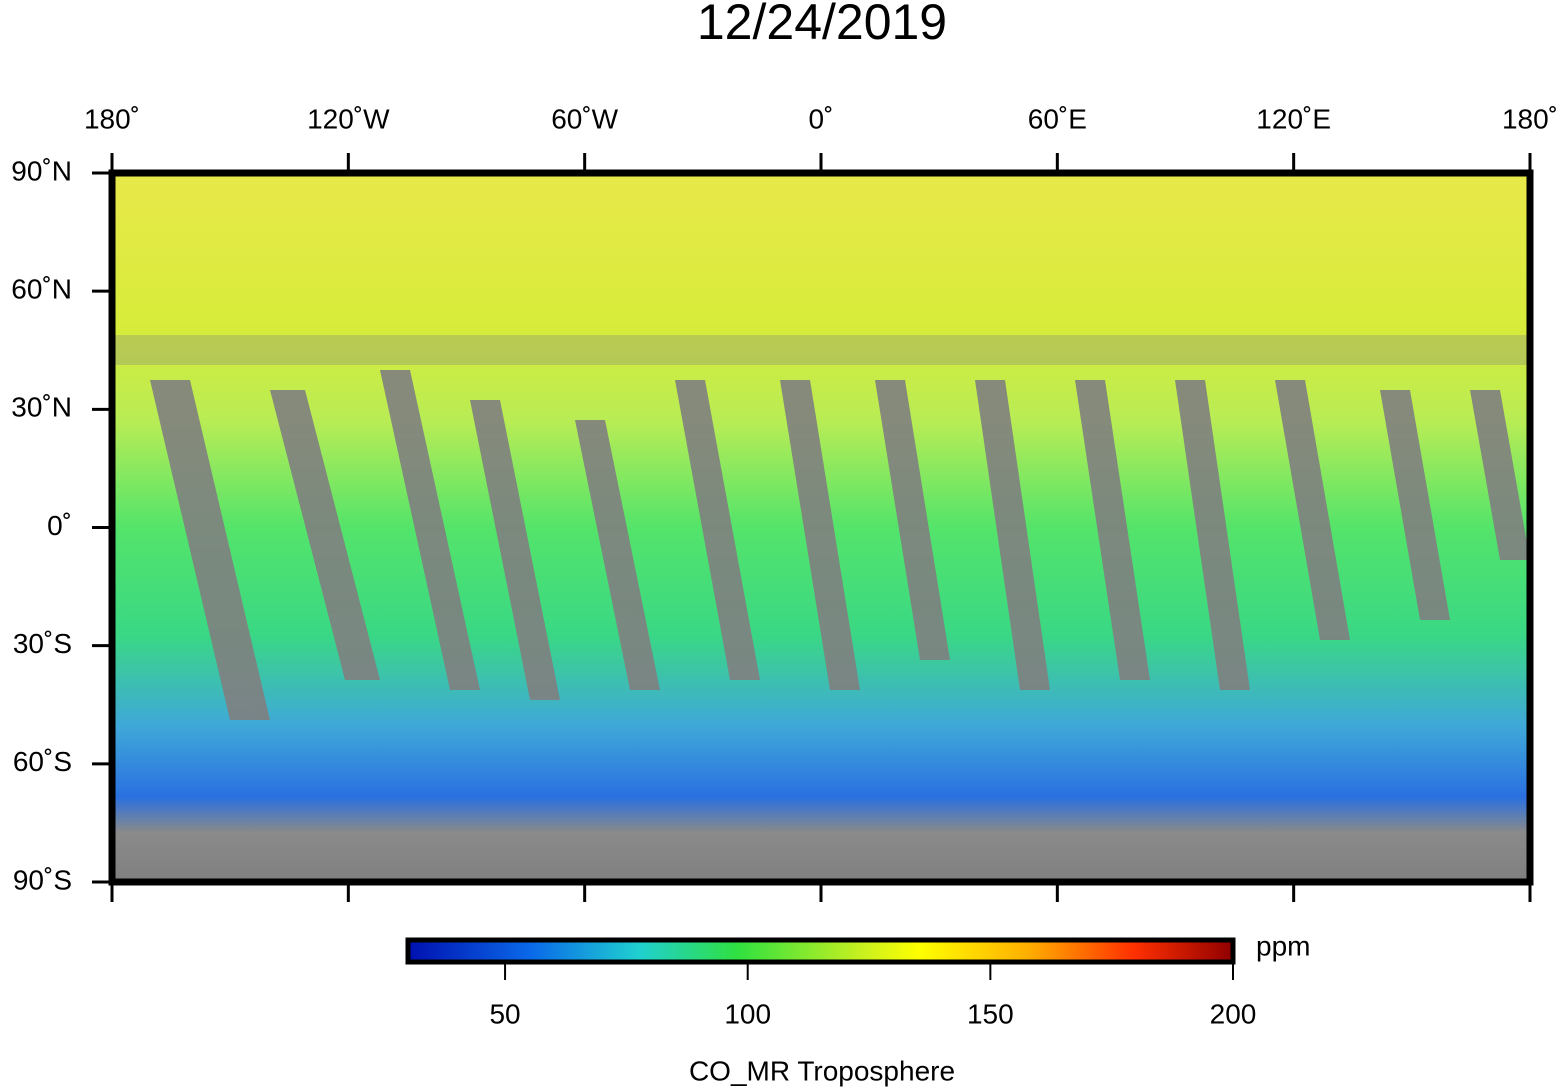  What do you see at coordinates (1057, 118) in the screenshot?
I see `lon-tick-label: 60˚E` at bounding box center [1057, 118].